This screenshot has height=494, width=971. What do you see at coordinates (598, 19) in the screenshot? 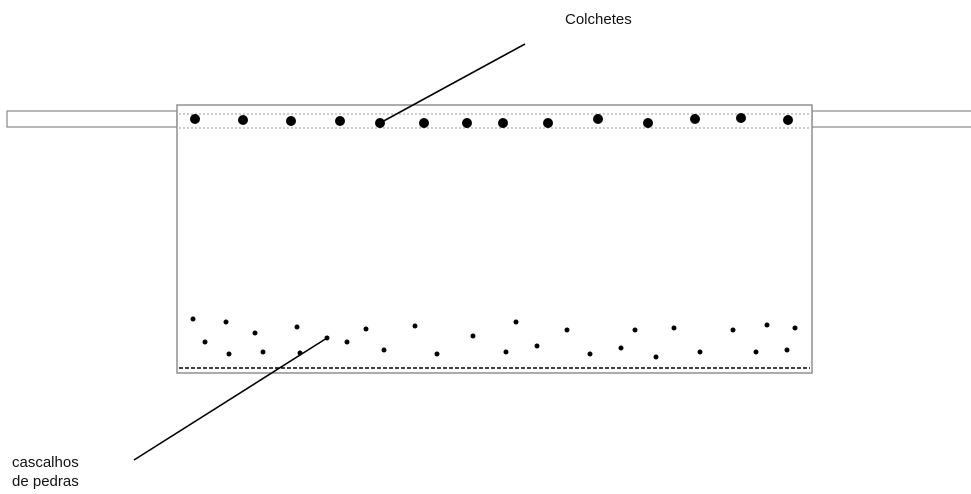
I see `label-colchetes: Colchetes` at bounding box center [598, 19].